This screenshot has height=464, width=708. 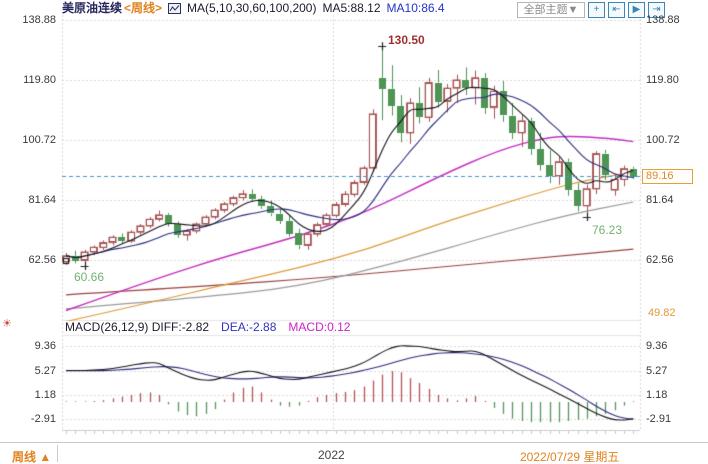 What do you see at coordinates (319, 327) in the screenshot?
I see `macd-value: MACD:0.12` at bounding box center [319, 327].